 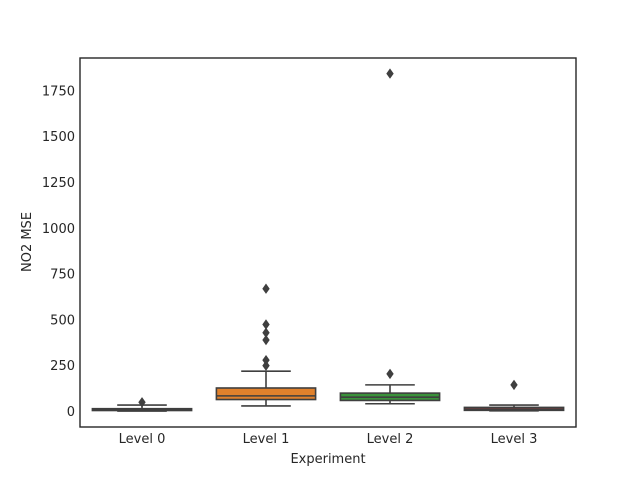 I want to click on y-tick-label: 500, so click(x=62, y=320).